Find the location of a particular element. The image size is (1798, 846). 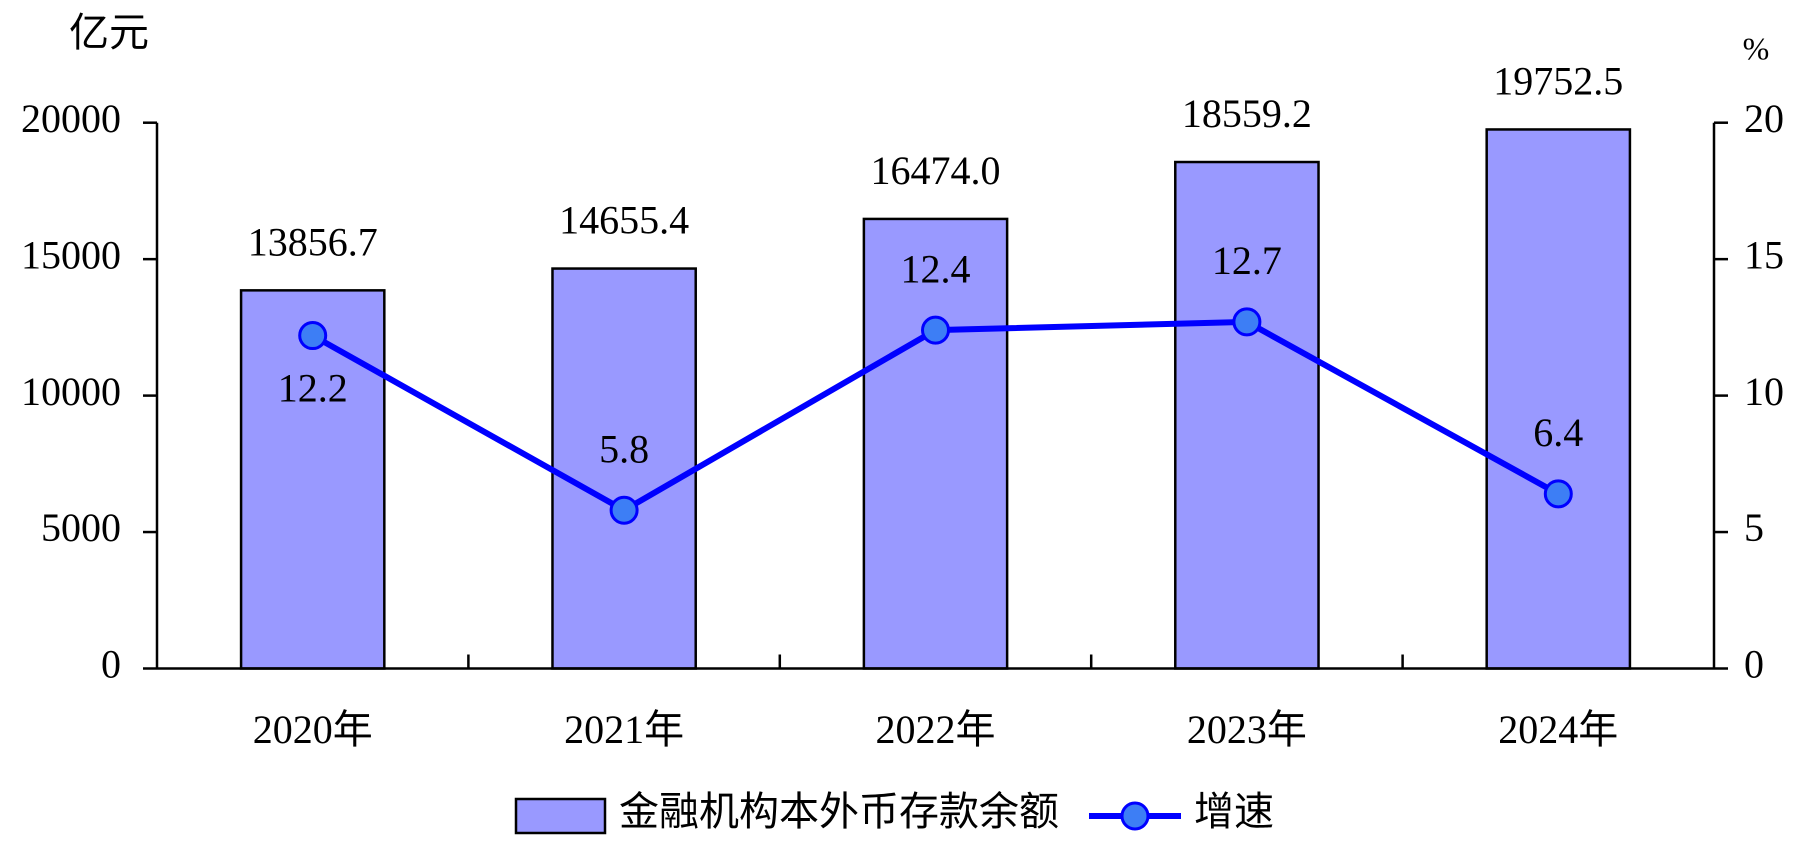

y2-tick-label: 15 is located at coordinates (1764, 254).